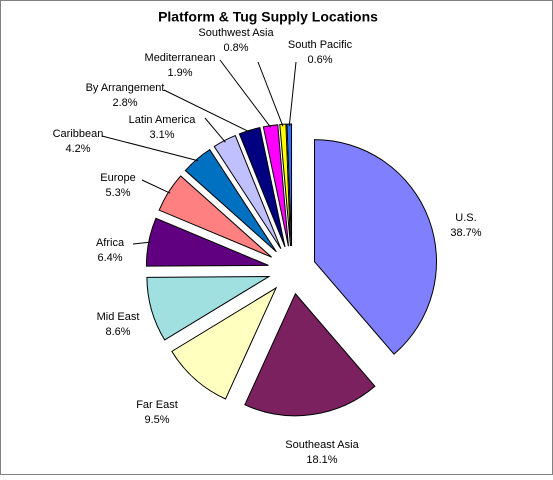  Describe the element at coordinates (235, 48) in the screenshot. I see `slice-value-label: 0.8%` at that location.